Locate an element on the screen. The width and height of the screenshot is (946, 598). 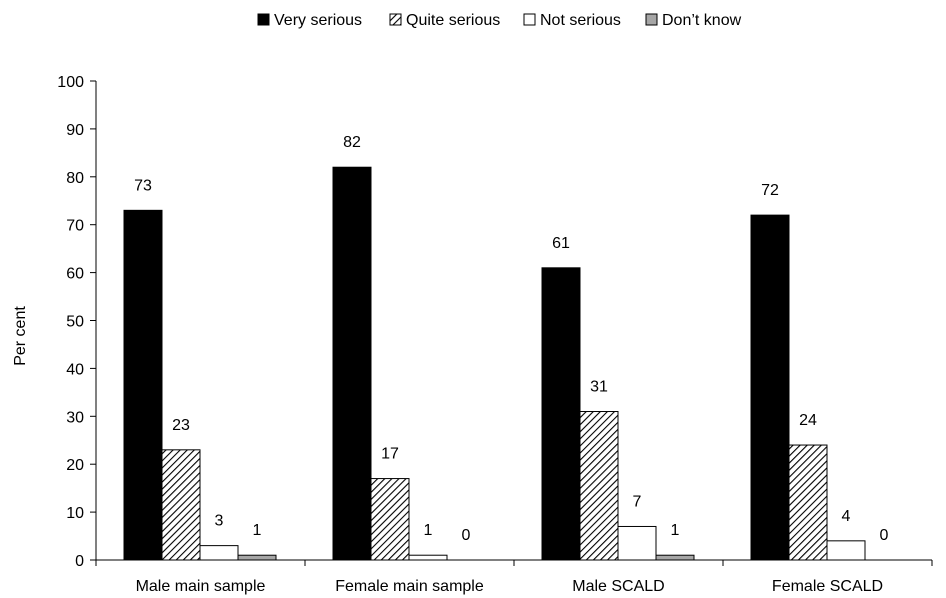
y-axis-title: Per cent is located at coordinates (20, 336).